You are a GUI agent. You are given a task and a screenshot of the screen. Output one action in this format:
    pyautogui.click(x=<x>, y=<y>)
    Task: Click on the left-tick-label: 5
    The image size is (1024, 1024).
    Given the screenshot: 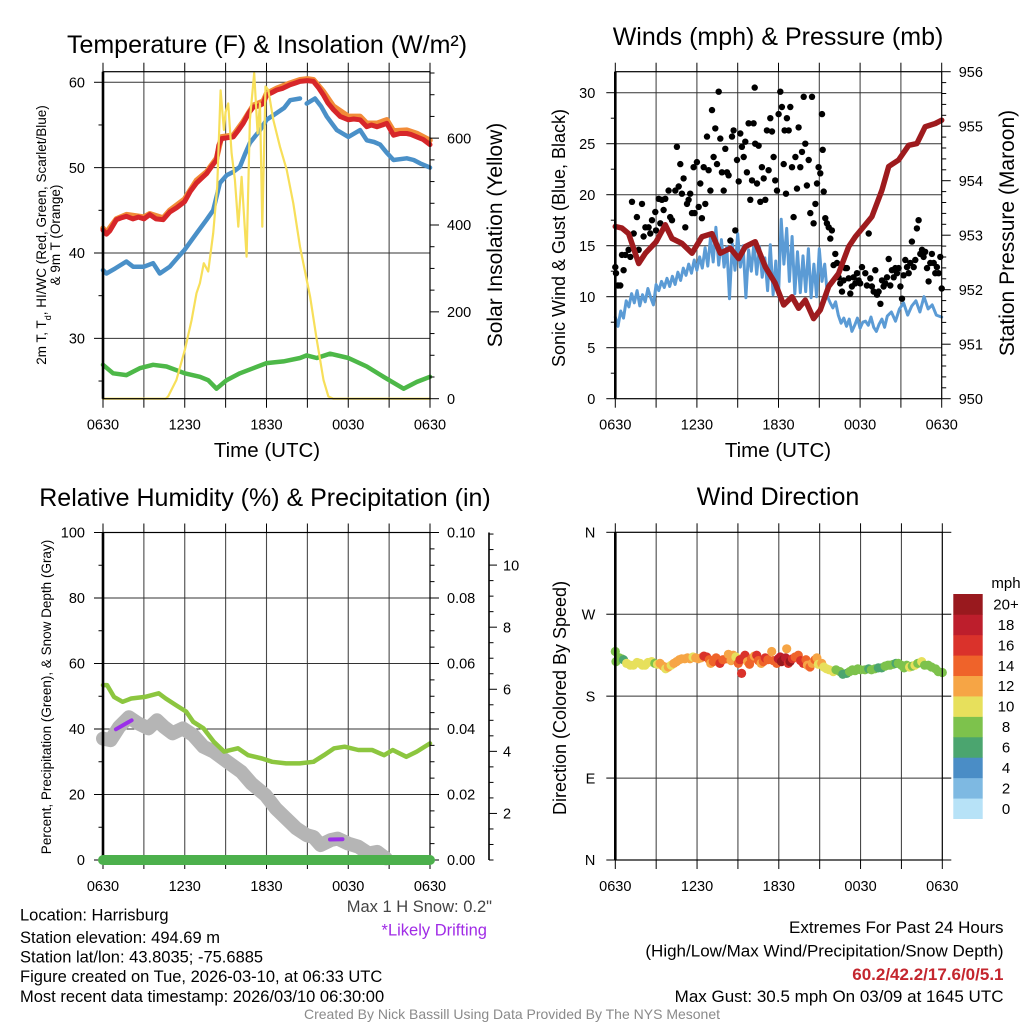 What is the action you would take?
    pyautogui.click(x=591, y=349)
    